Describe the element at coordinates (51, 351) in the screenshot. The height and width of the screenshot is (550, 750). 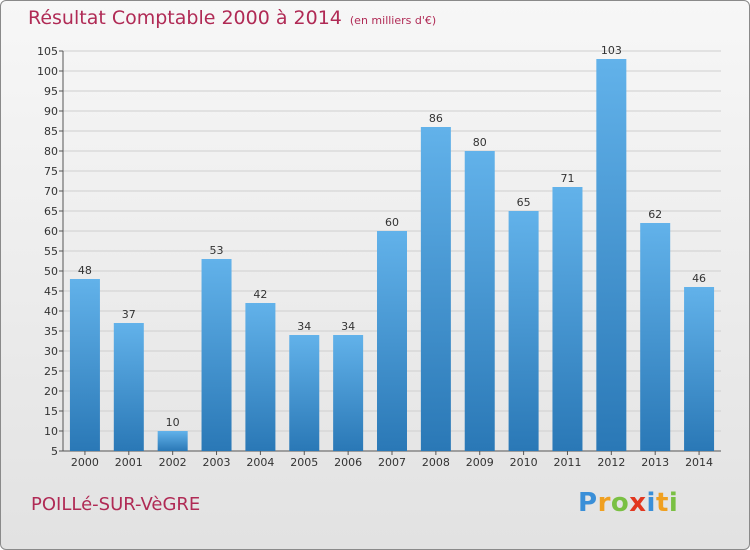
I see `y-tick-label: 30` at that location.